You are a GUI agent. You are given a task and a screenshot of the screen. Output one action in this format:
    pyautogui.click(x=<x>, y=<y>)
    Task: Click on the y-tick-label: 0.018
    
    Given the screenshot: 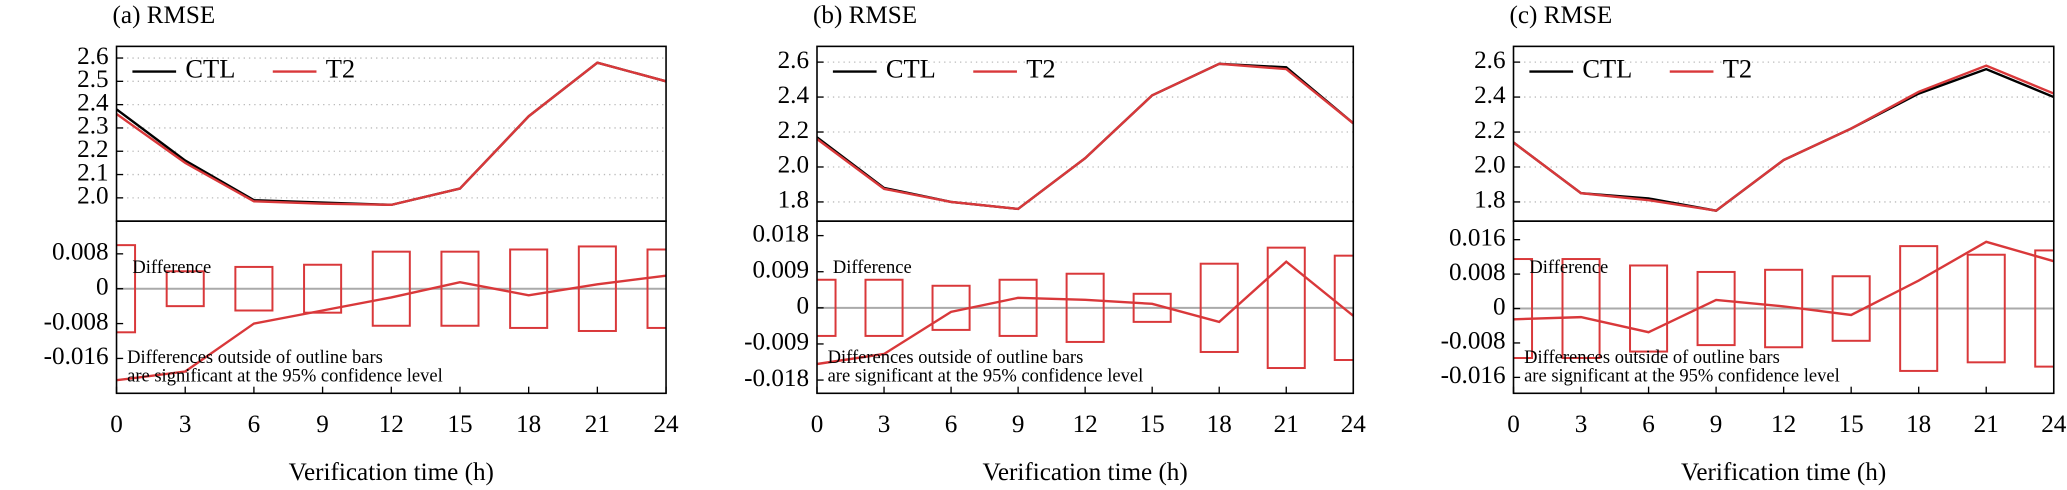 What is the action you would take?
    pyautogui.click(x=780, y=233)
    